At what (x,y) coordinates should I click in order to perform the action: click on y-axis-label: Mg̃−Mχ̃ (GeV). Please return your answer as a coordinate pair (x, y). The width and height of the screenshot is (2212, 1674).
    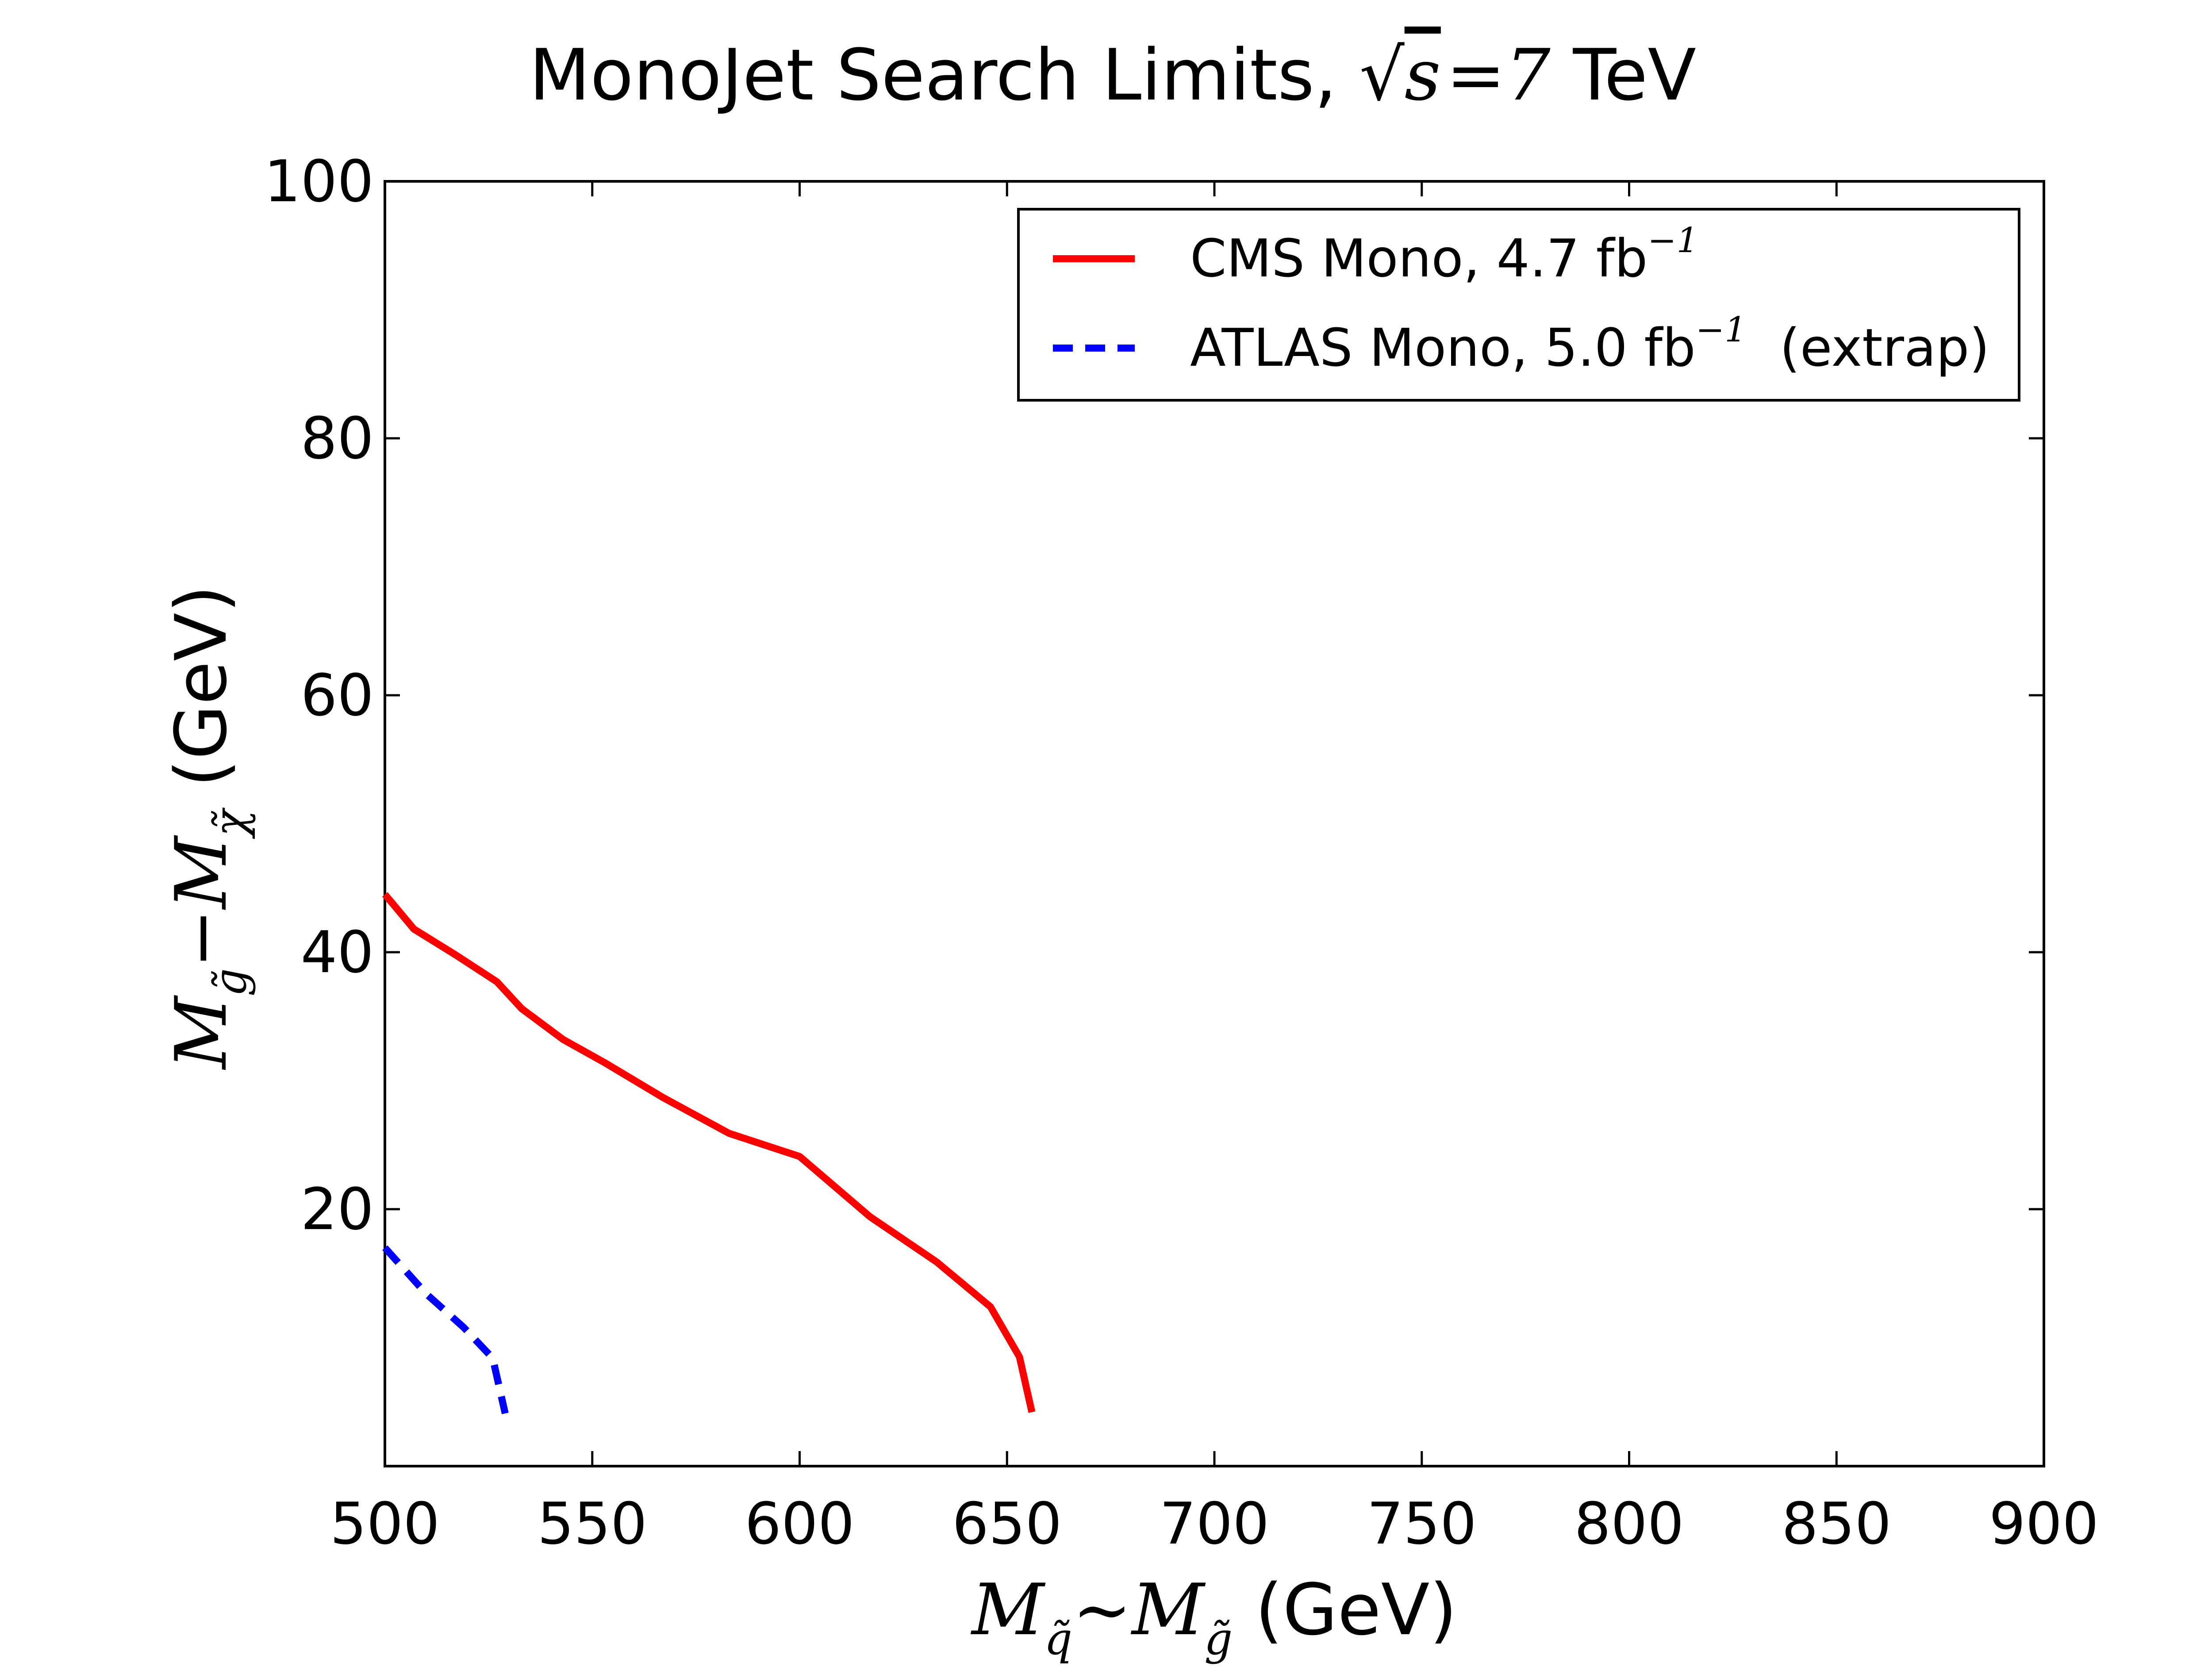
    Looking at the image, I should click on (208, 827).